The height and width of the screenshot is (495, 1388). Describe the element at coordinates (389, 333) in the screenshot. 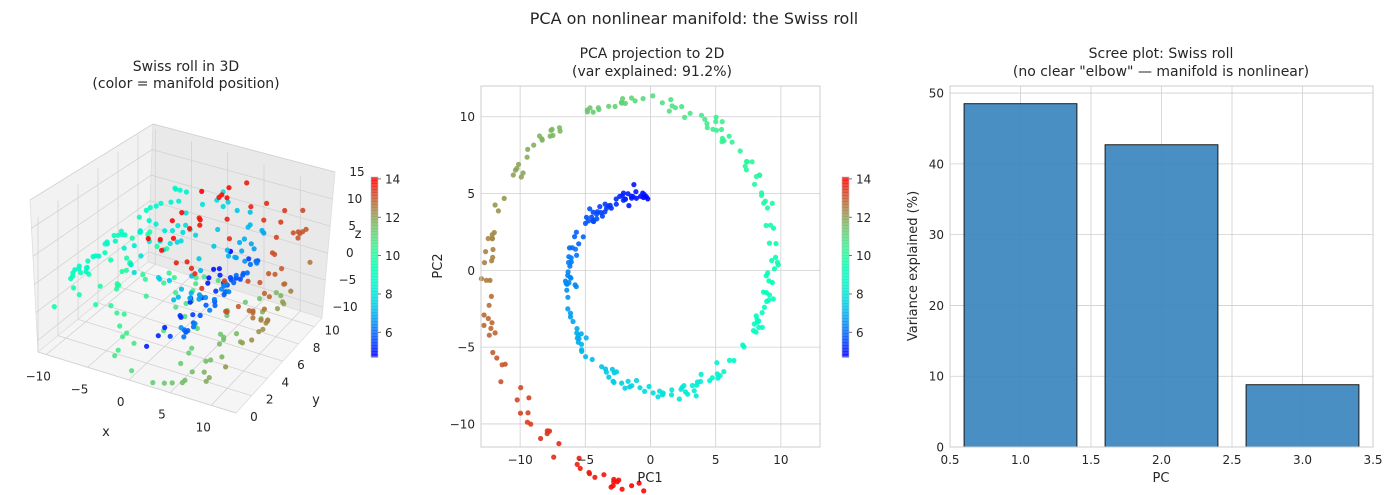

I see `p1-cbar-ticklabel: 6` at that location.